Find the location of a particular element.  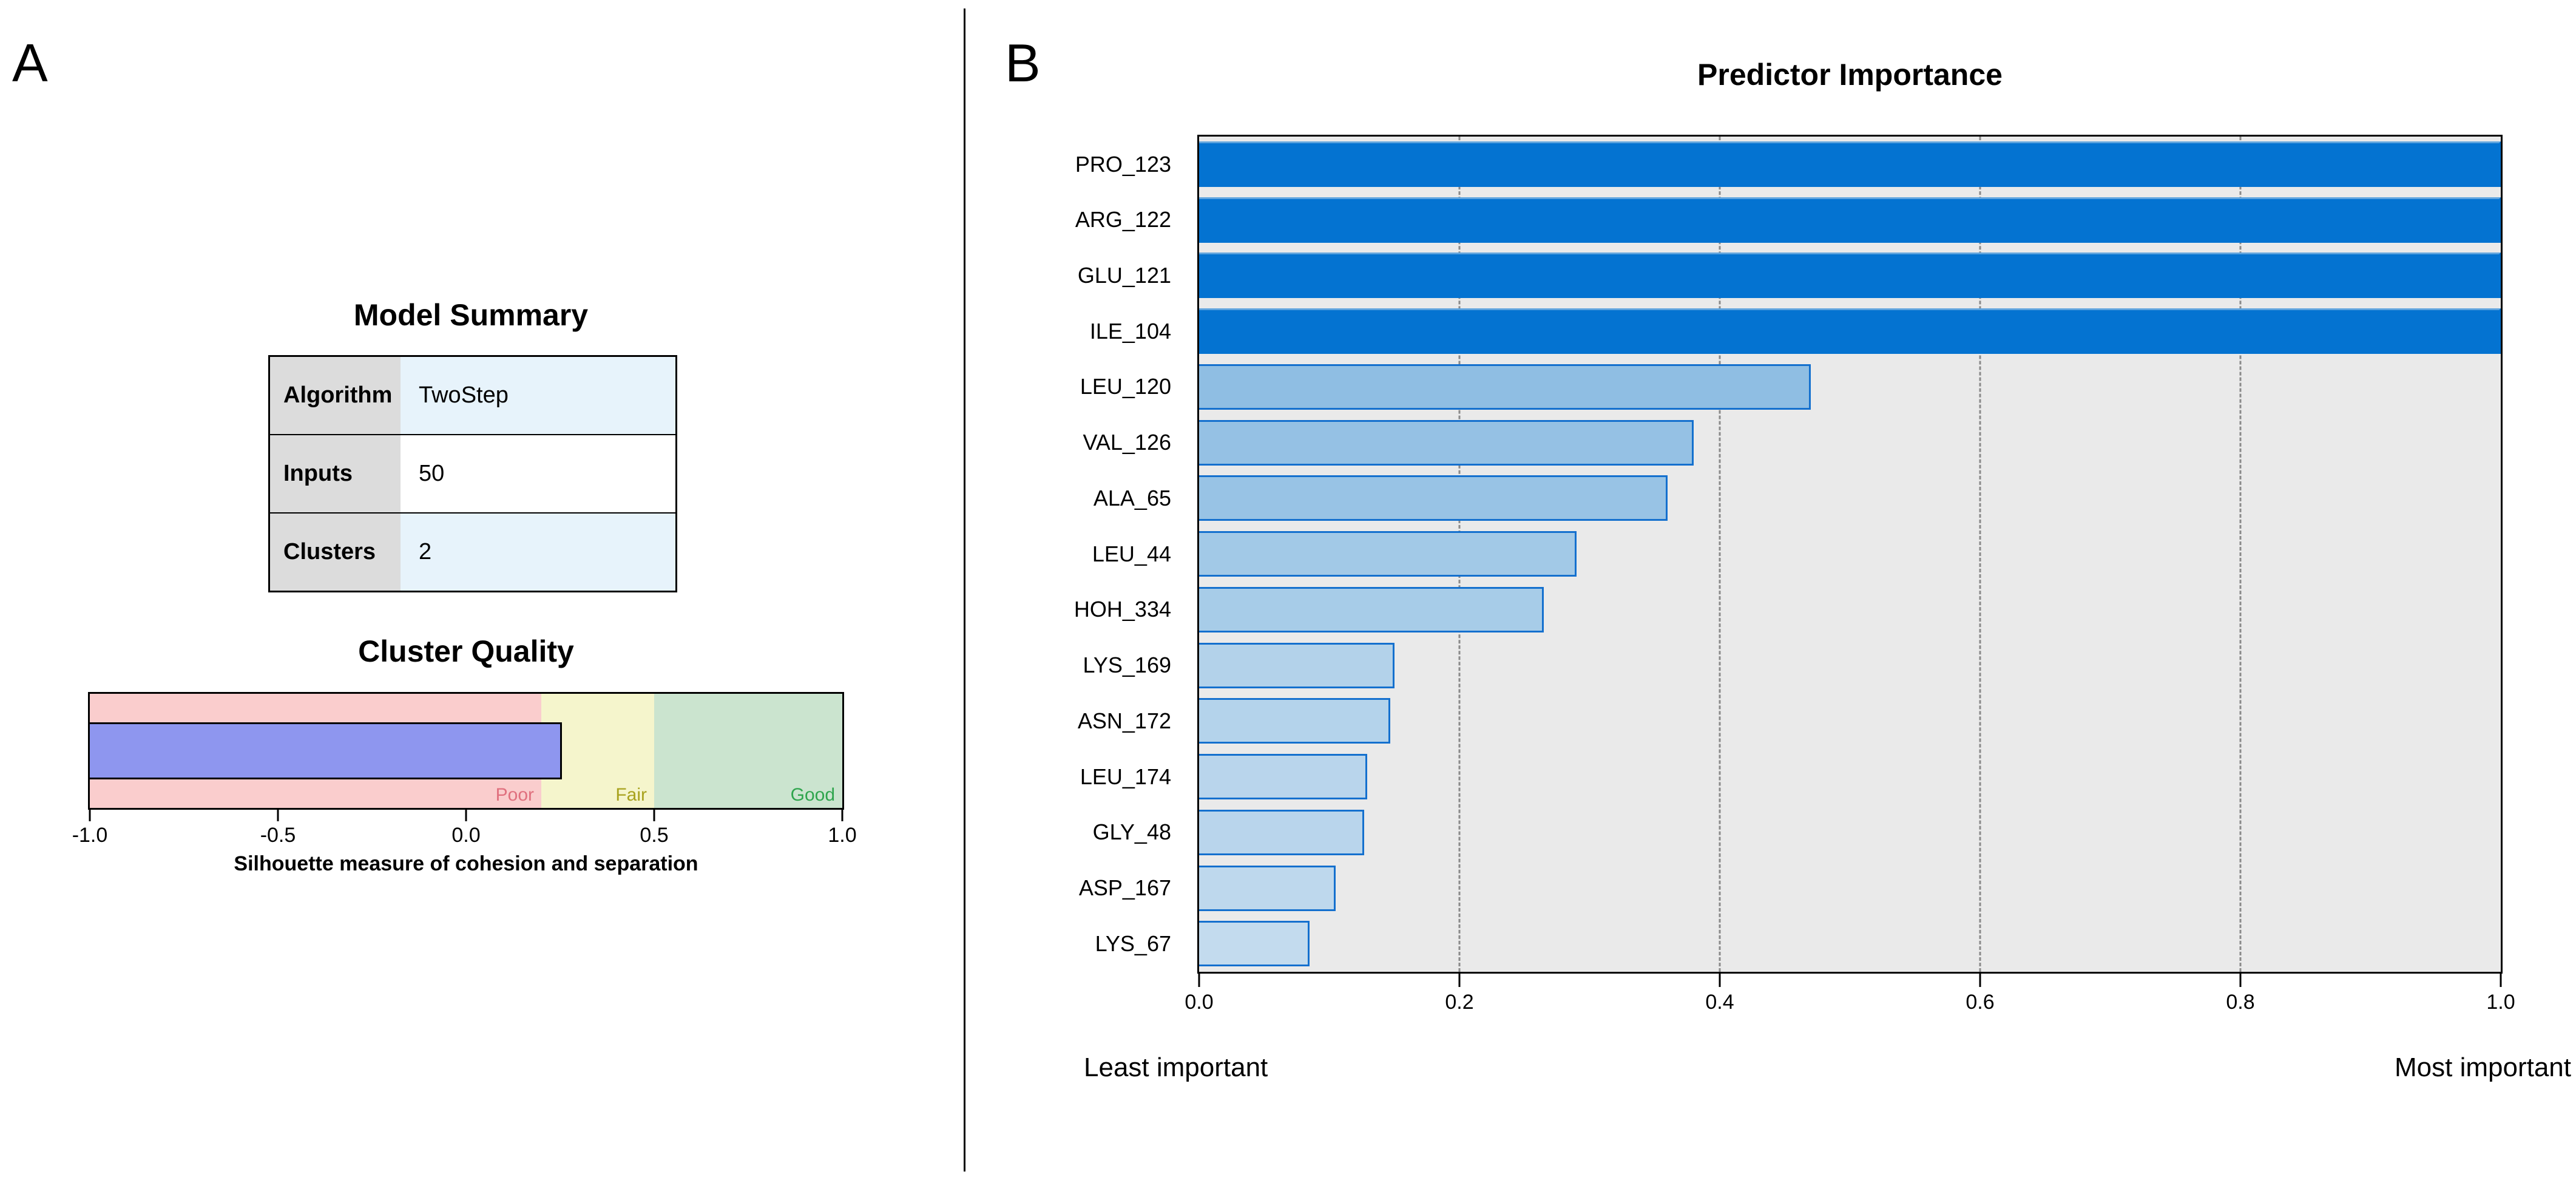

least-important-label: Least important is located at coordinates (1176, 1067).